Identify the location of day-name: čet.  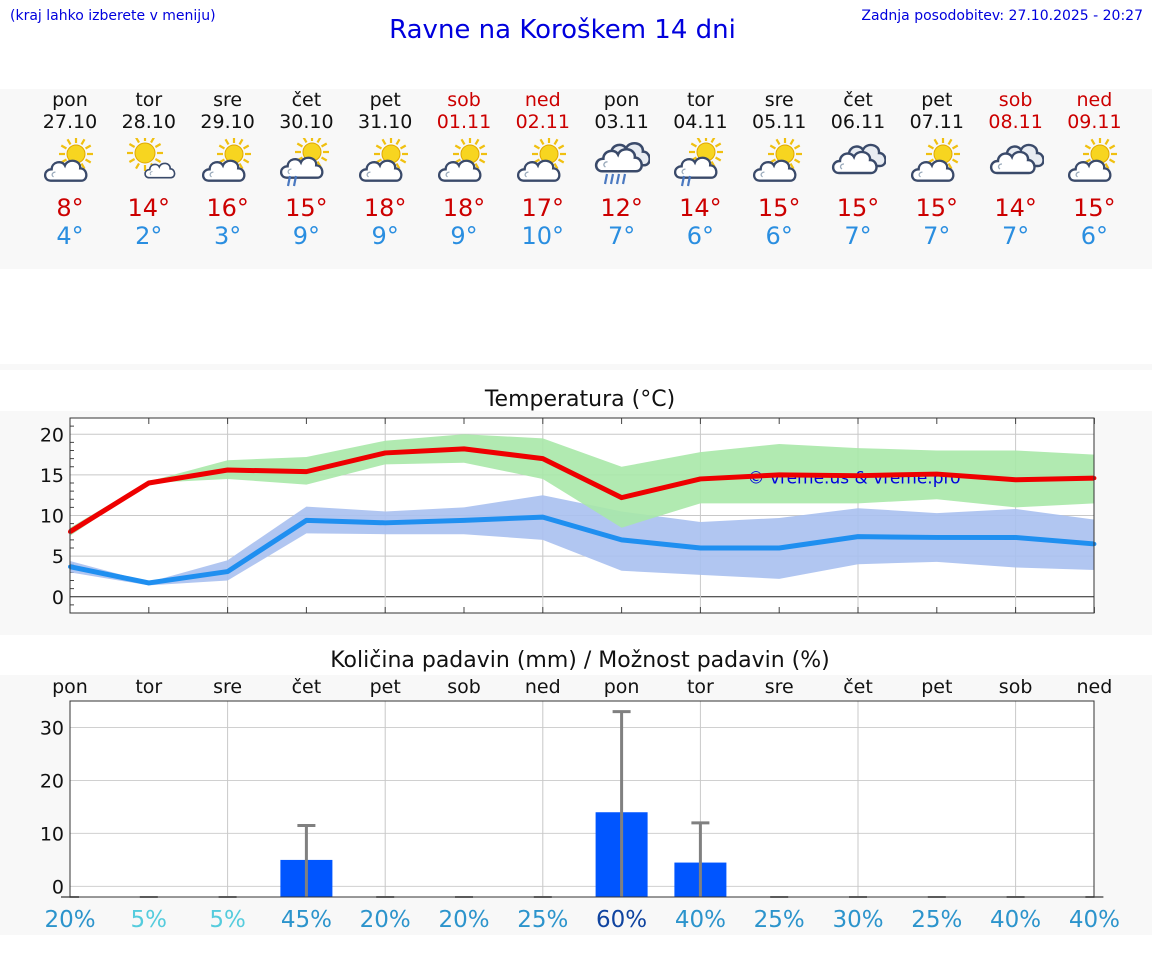
(858, 100).